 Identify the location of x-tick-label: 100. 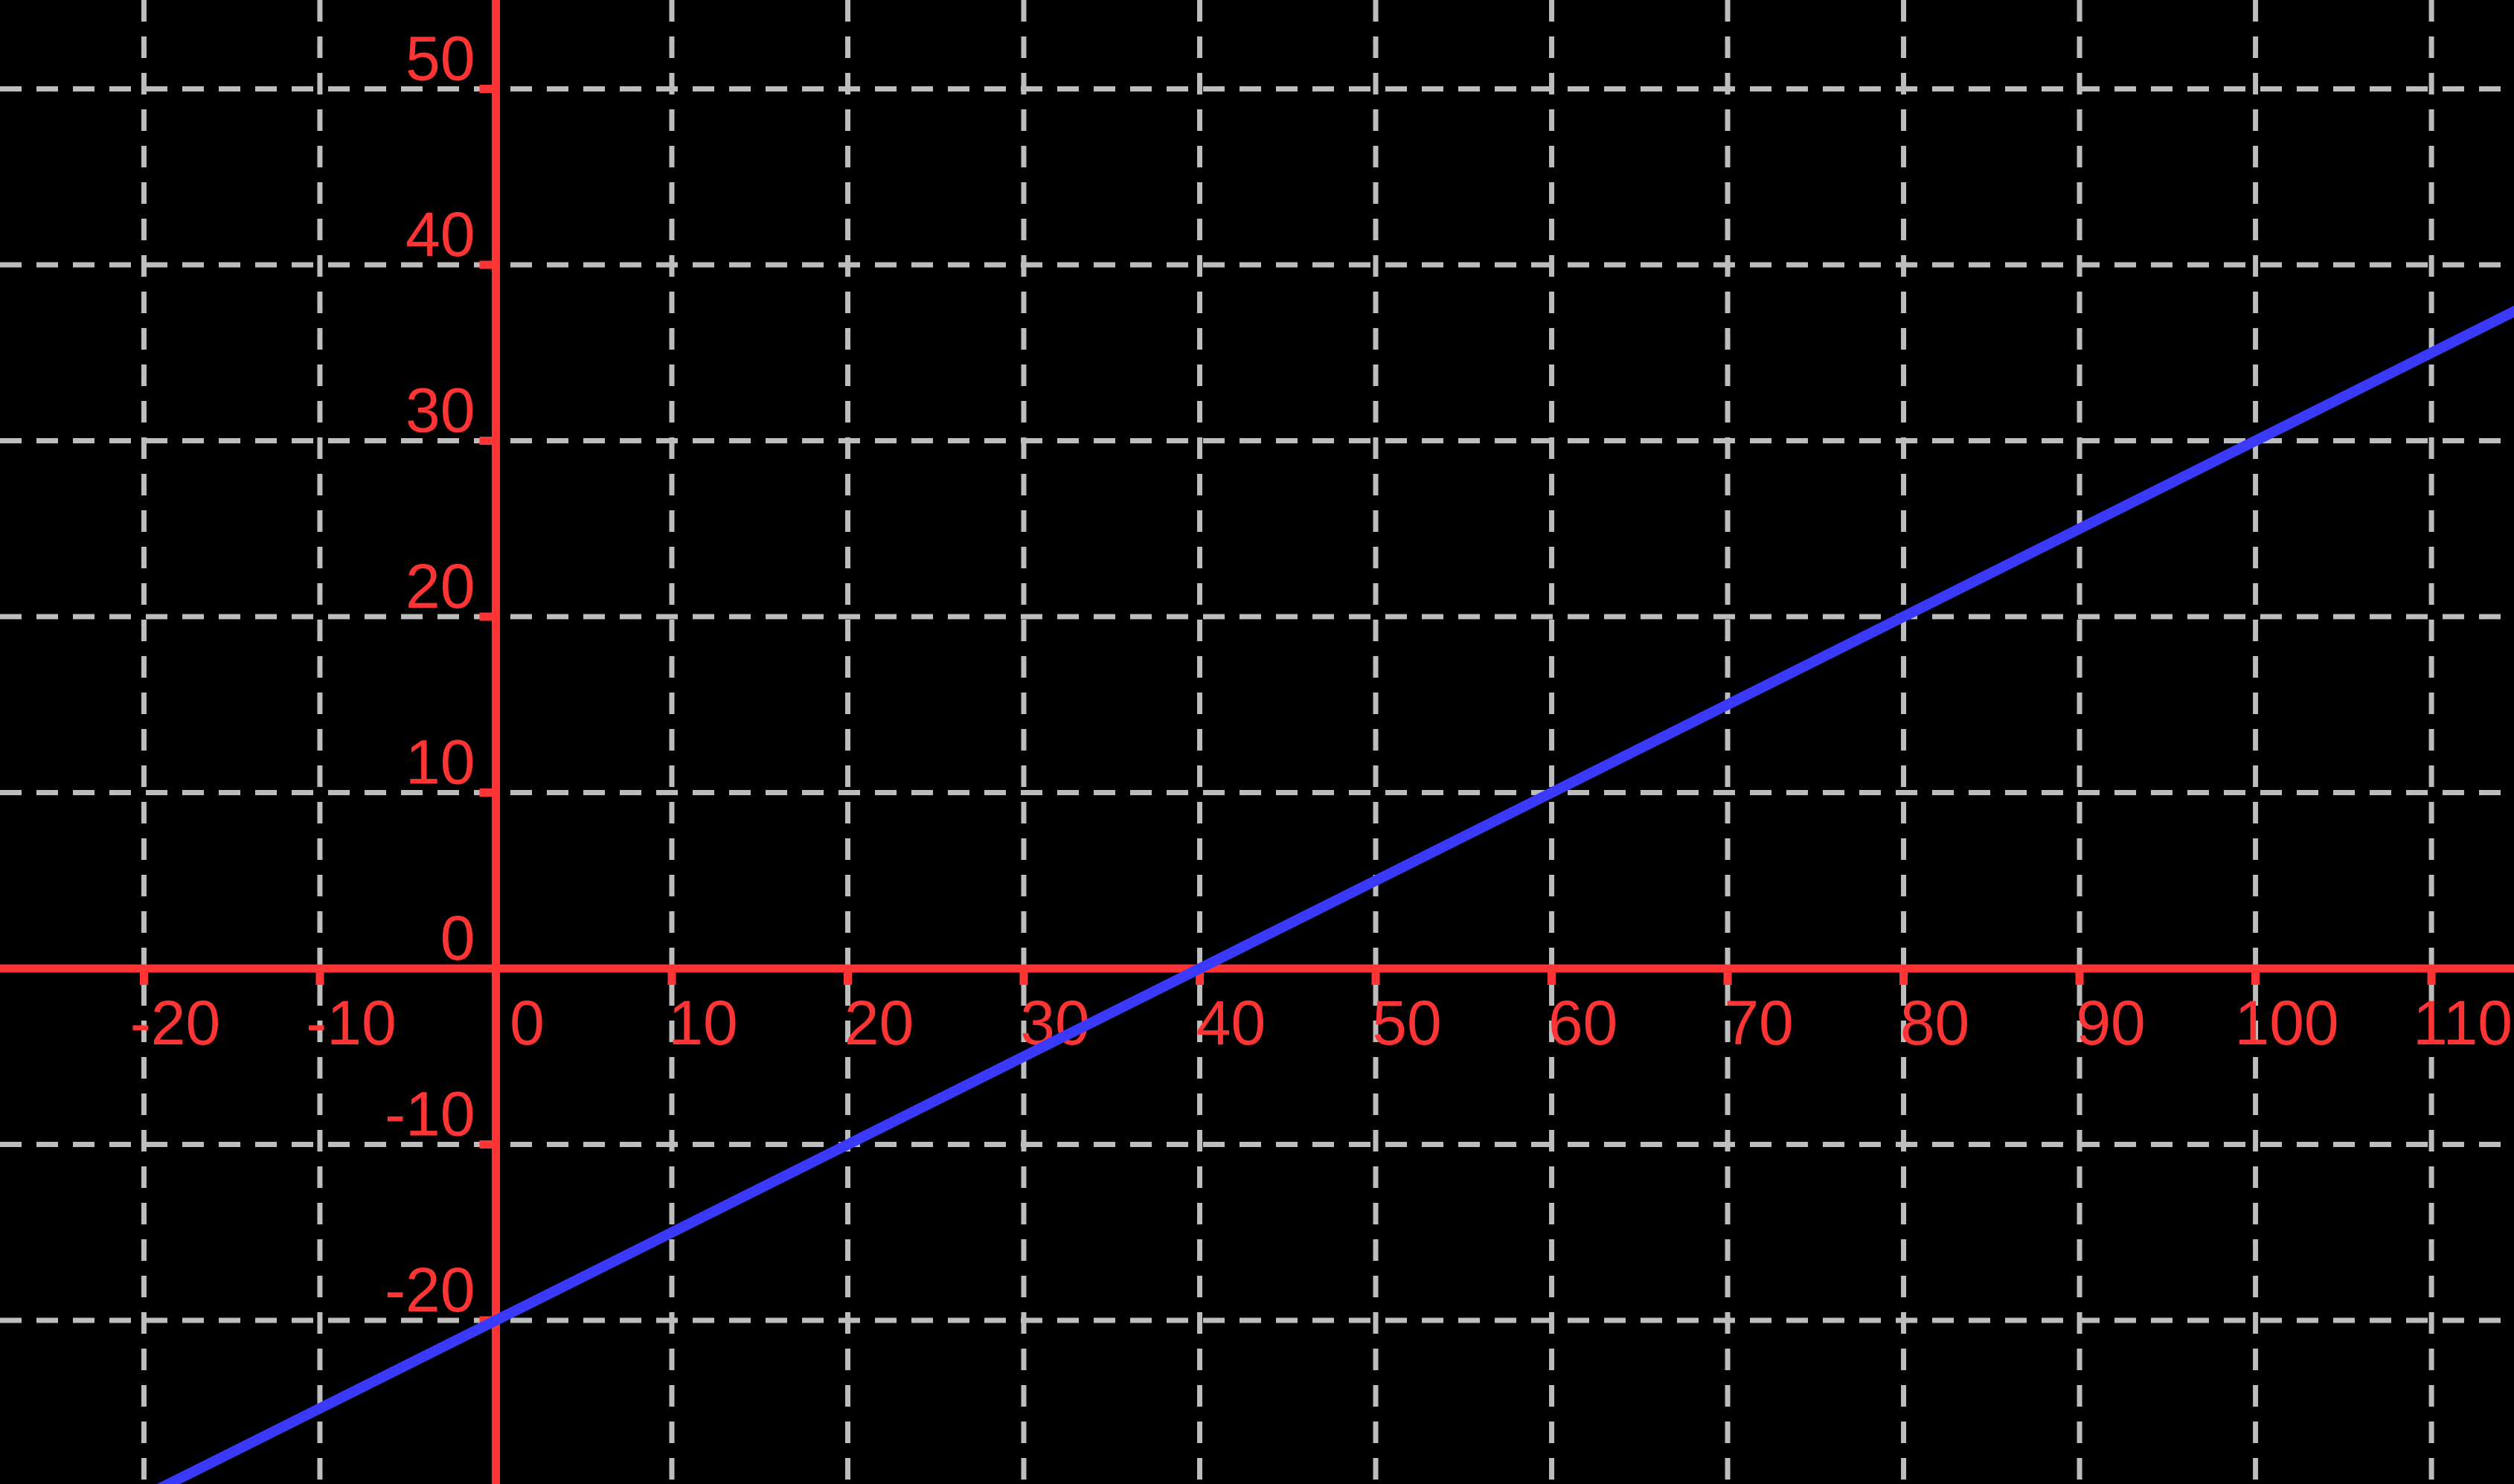
(2286, 1023).